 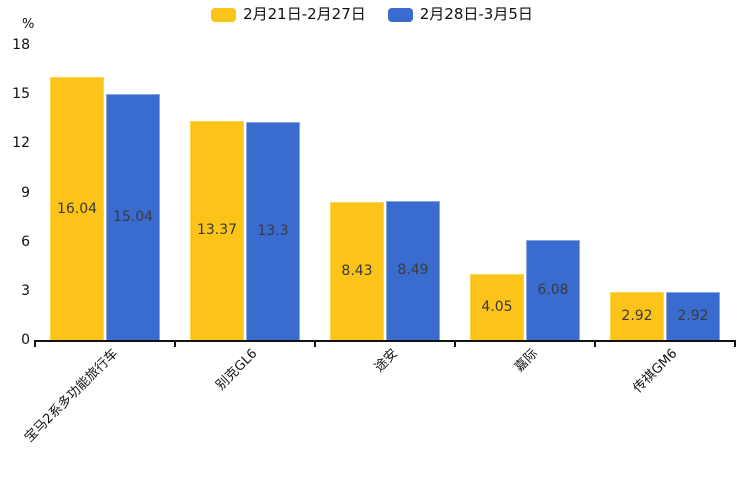 I want to click on legend-label: 2月21日-2月27日, so click(x=304, y=14).